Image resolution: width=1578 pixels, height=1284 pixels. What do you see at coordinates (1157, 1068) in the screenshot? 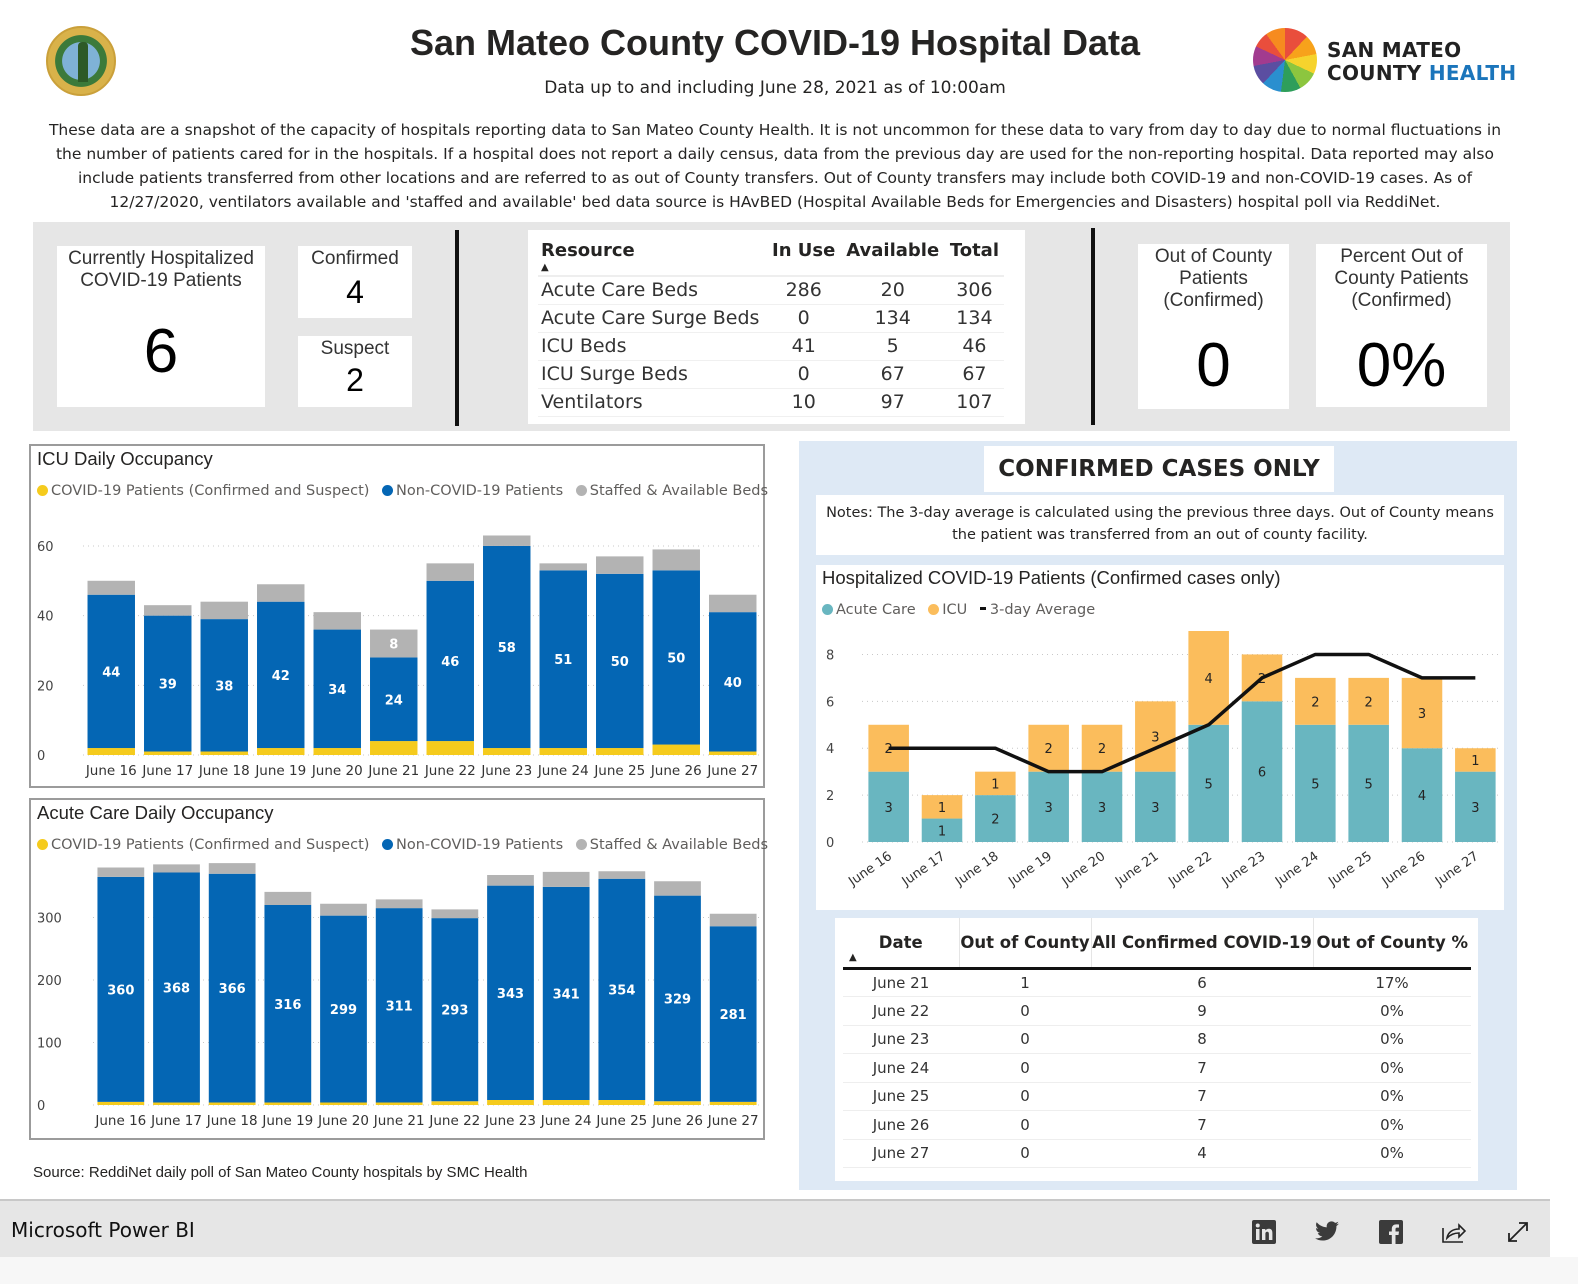
I see `ooc-row: June 24 0 7 0%` at bounding box center [1157, 1068].